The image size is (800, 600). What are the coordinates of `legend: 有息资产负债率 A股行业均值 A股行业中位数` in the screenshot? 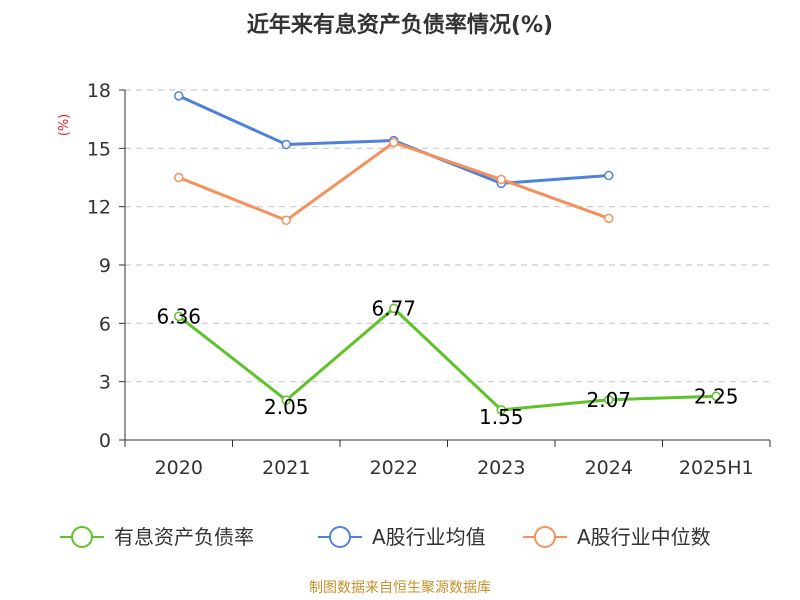 It's located at (385, 537).